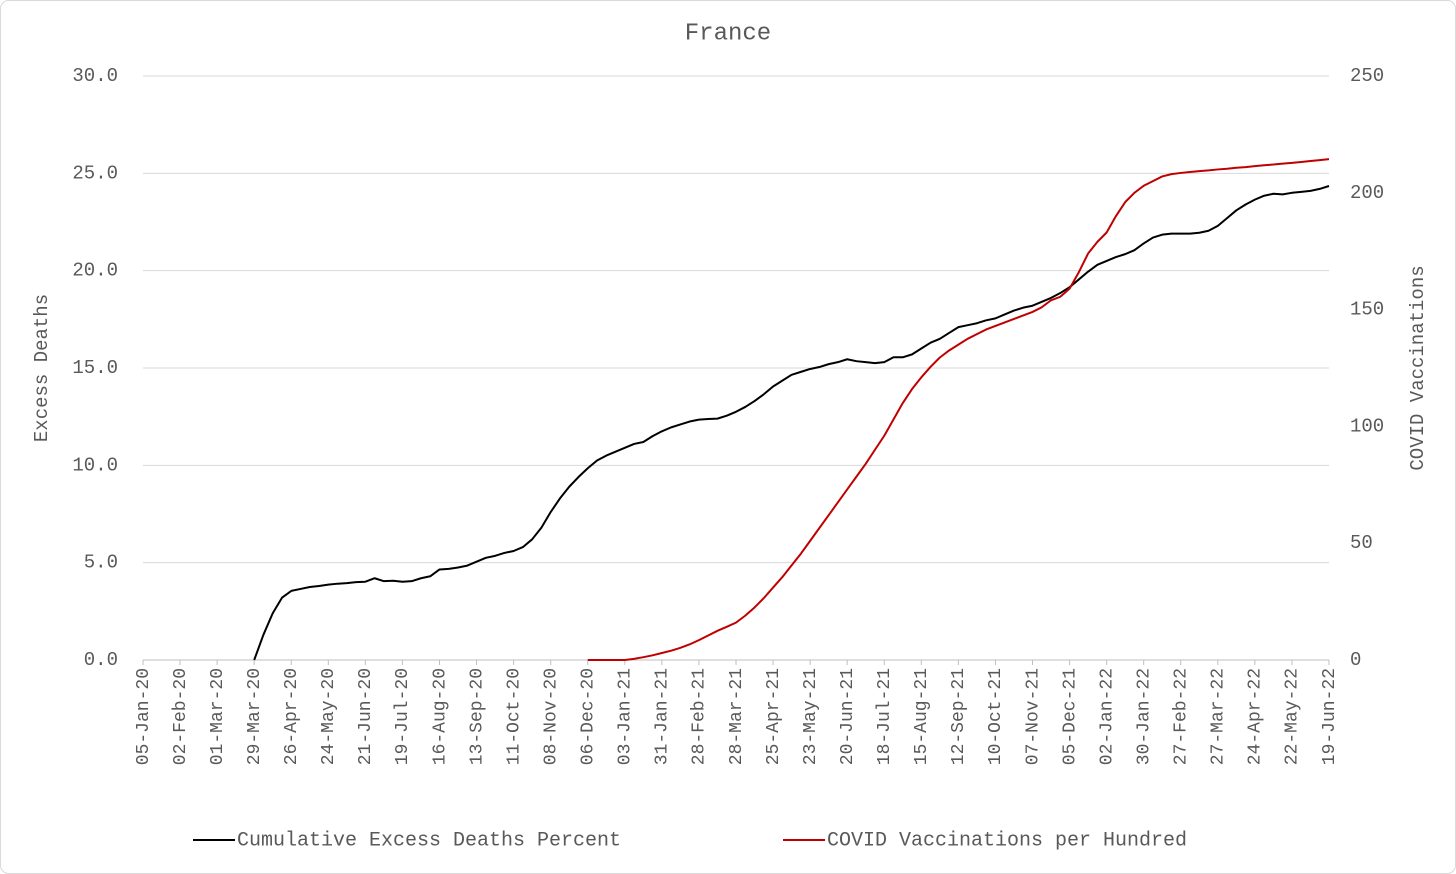  Describe the element at coordinates (101, 660) in the screenshot. I see `y-tick-label: 0.0` at that location.